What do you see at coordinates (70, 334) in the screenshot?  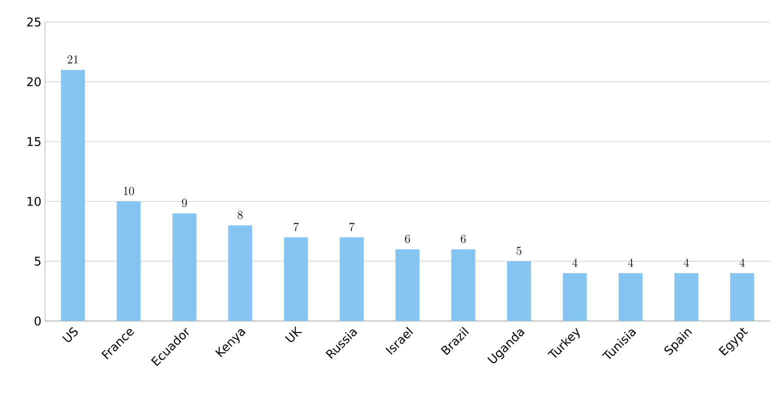 I see `x-tick-label: US` at bounding box center [70, 334].